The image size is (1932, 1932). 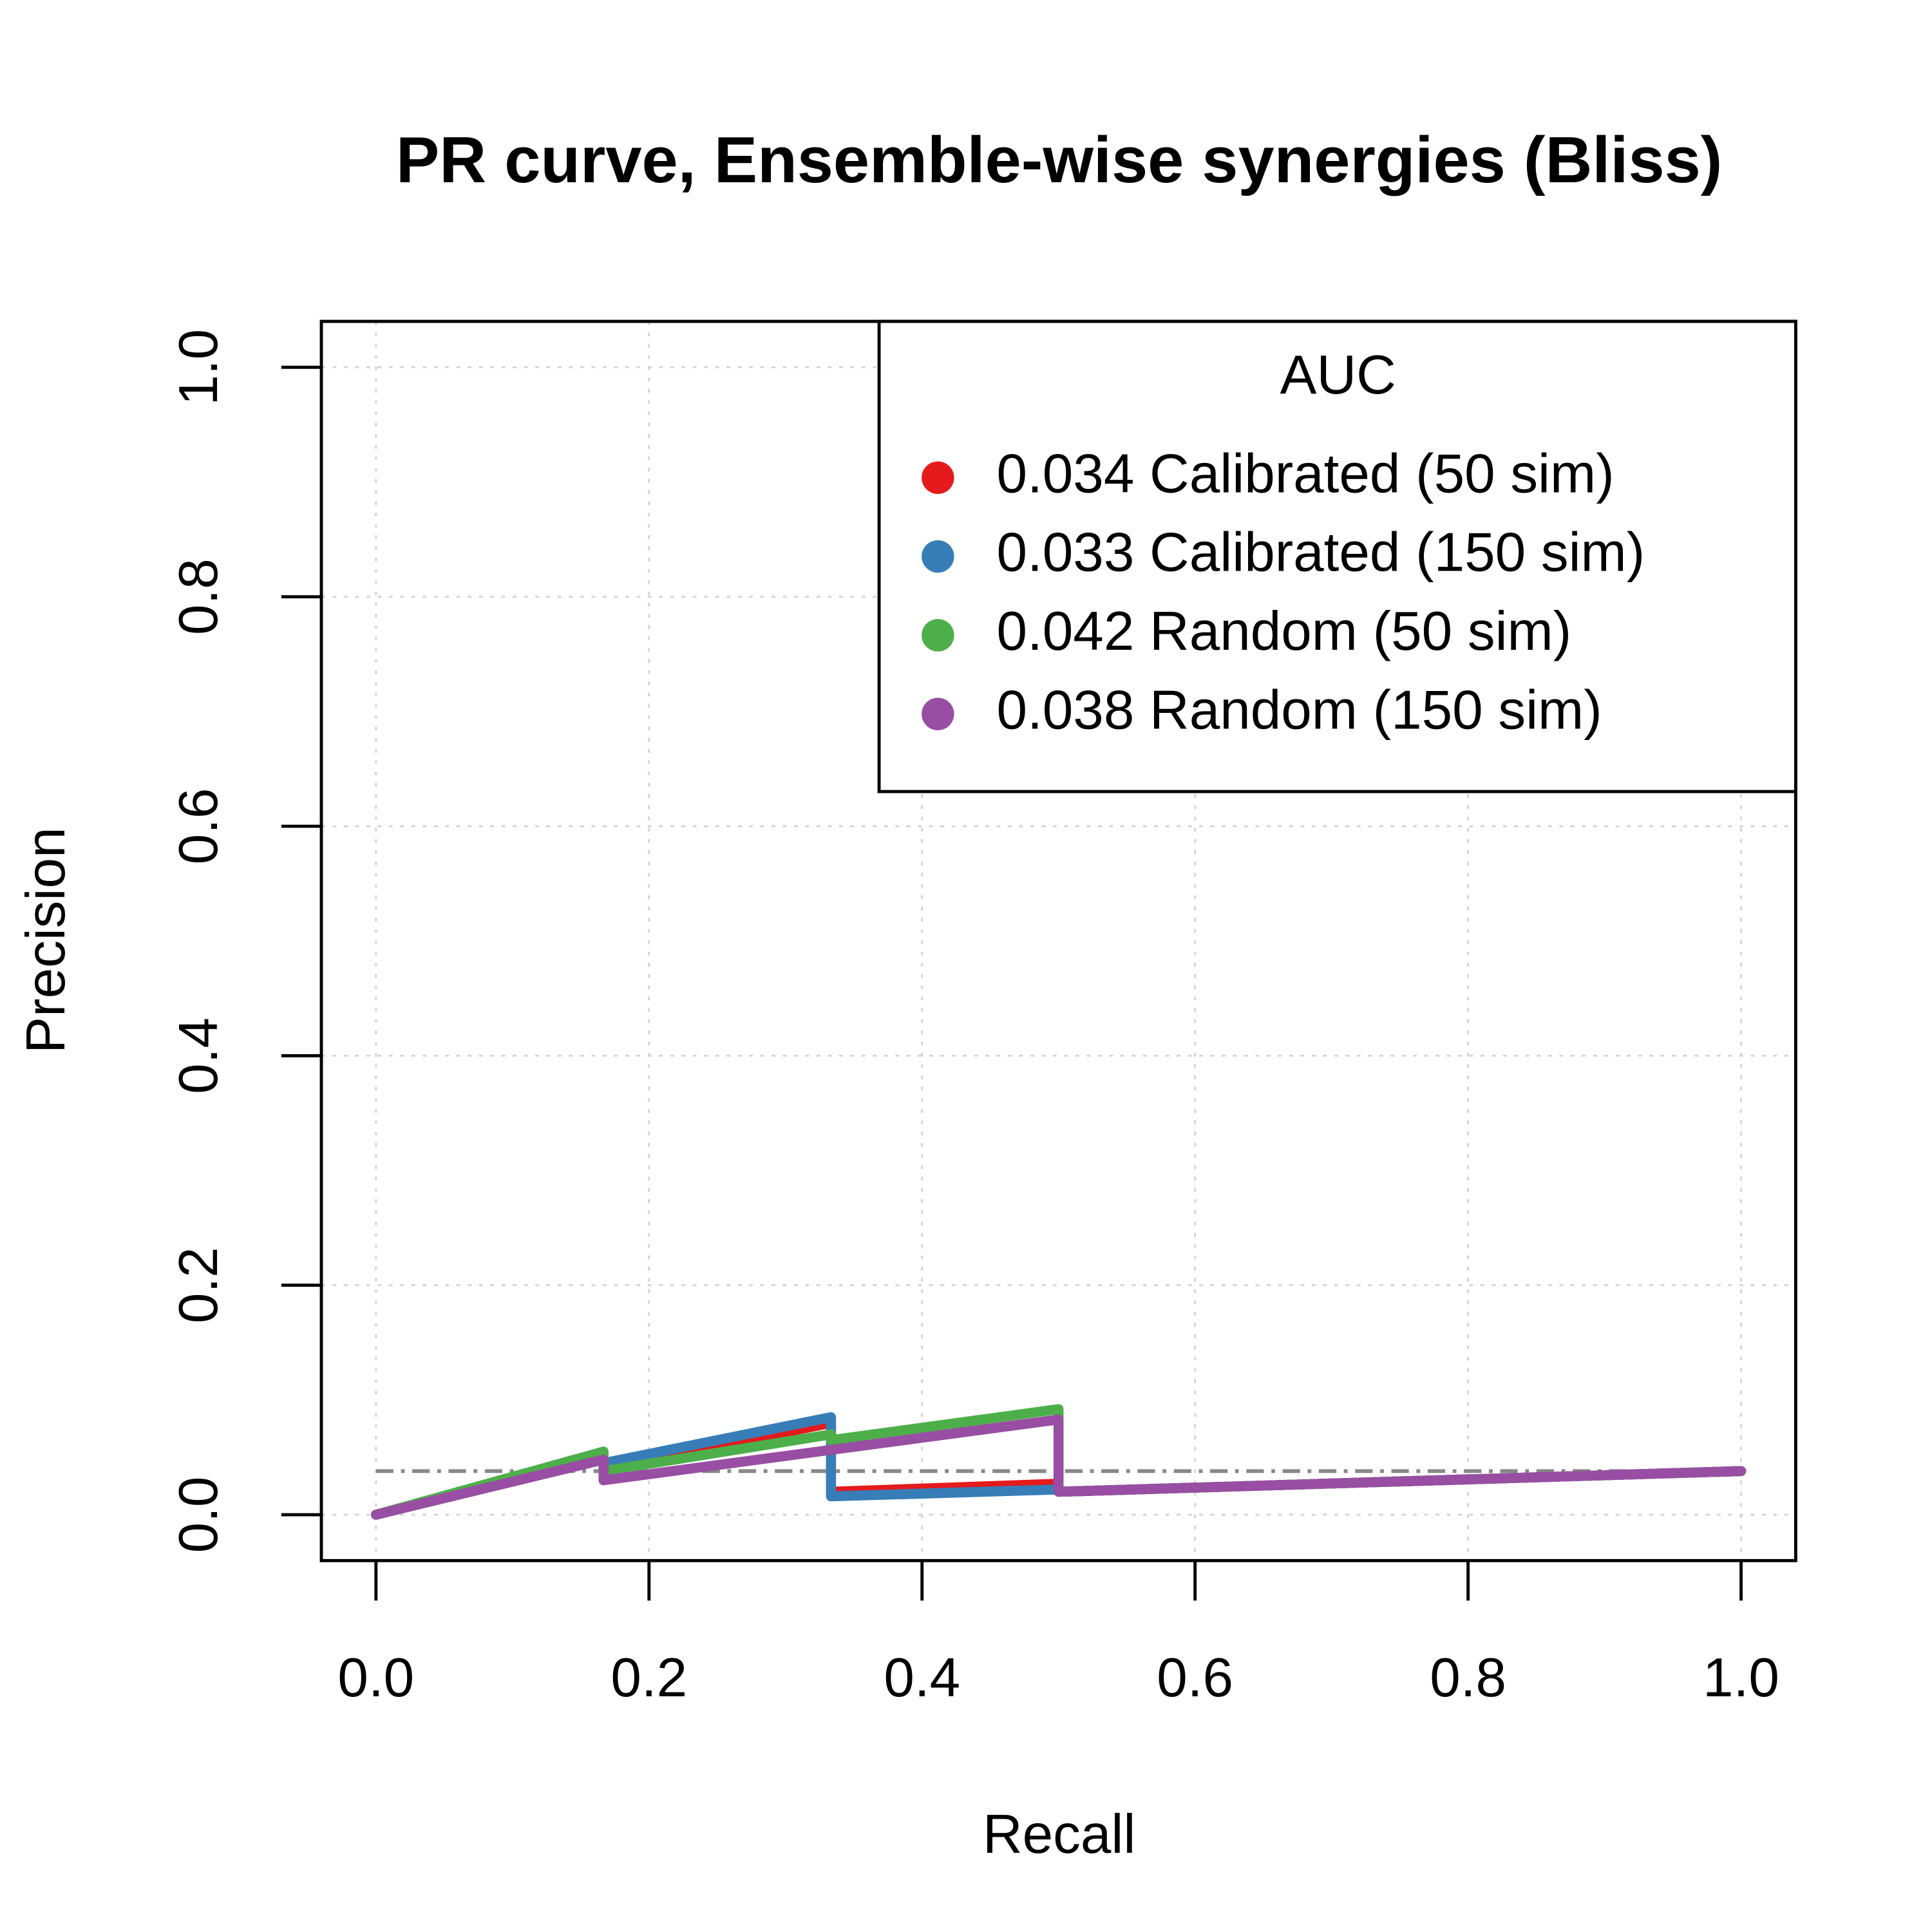 I want to click on x-tick-label: 1.0, so click(x=1741, y=1678).